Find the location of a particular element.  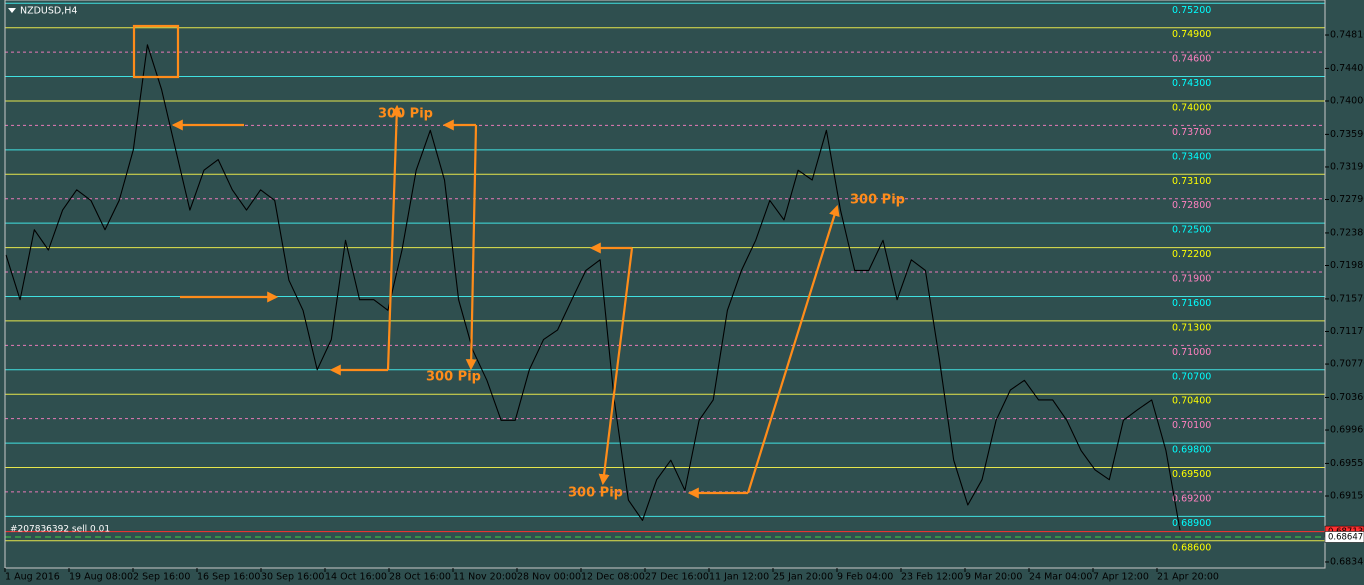

x-tick-label: 1 Aug 2016 is located at coordinates (32, 577).